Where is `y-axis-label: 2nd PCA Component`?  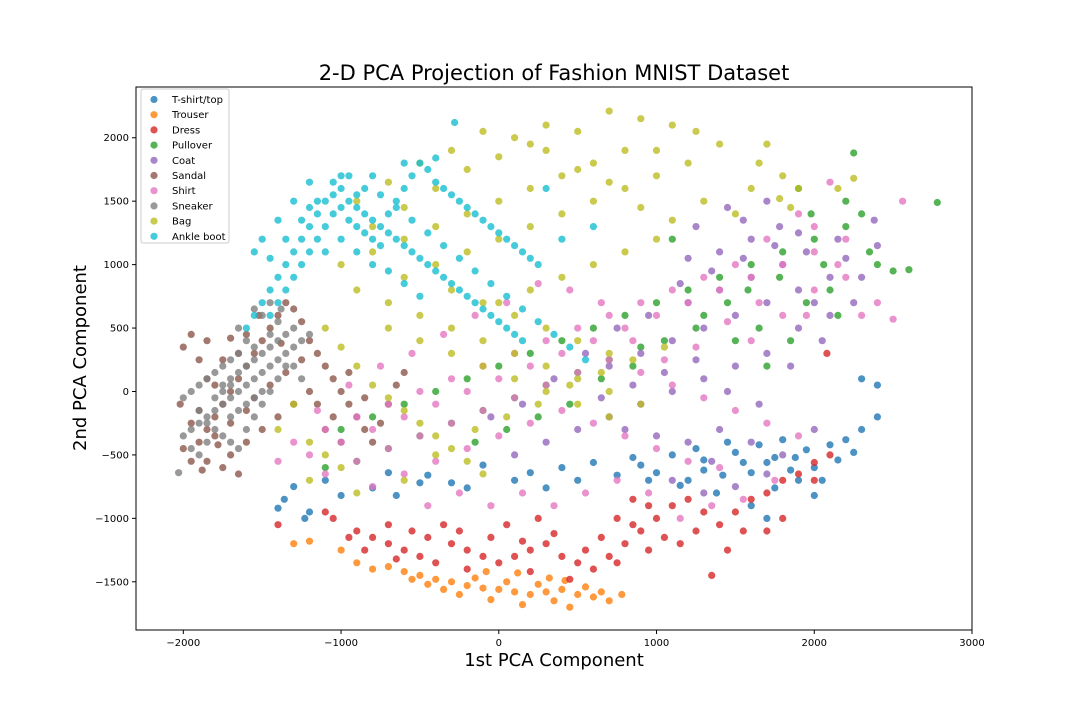
y-axis-label: 2nd PCA Component is located at coordinates (80, 358).